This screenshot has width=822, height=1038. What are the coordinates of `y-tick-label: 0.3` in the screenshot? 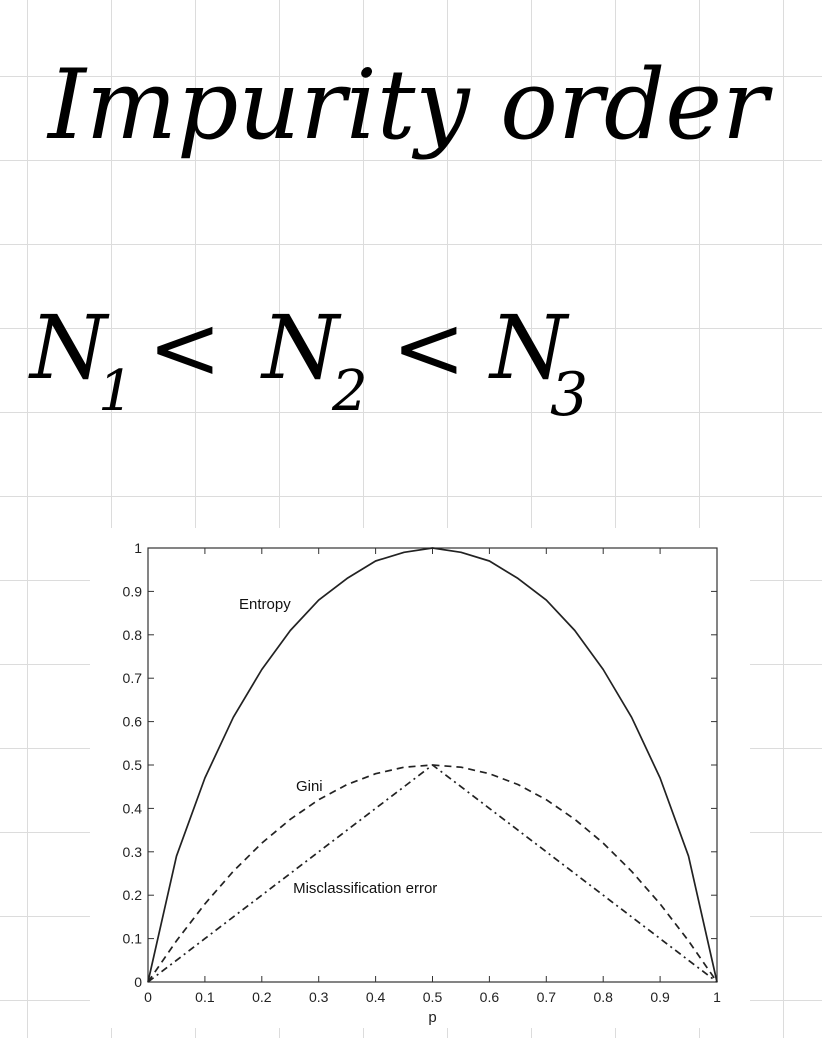 It's located at (133, 852).